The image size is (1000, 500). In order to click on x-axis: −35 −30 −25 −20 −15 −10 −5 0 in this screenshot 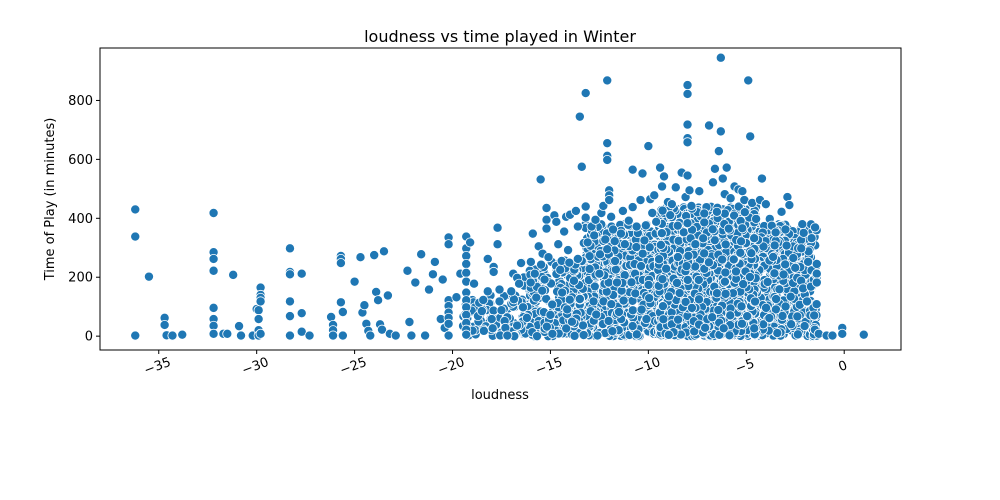, I will do `click(495, 364)`.